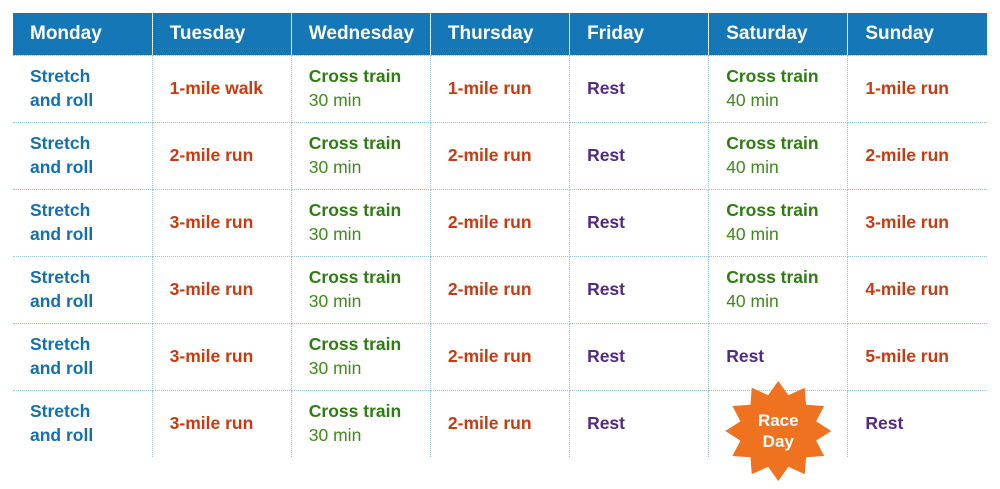 The height and width of the screenshot is (489, 1000). Describe the element at coordinates (222, 34) in the screenshot. I see `day-header-tuesday: Tuesday` at that location.